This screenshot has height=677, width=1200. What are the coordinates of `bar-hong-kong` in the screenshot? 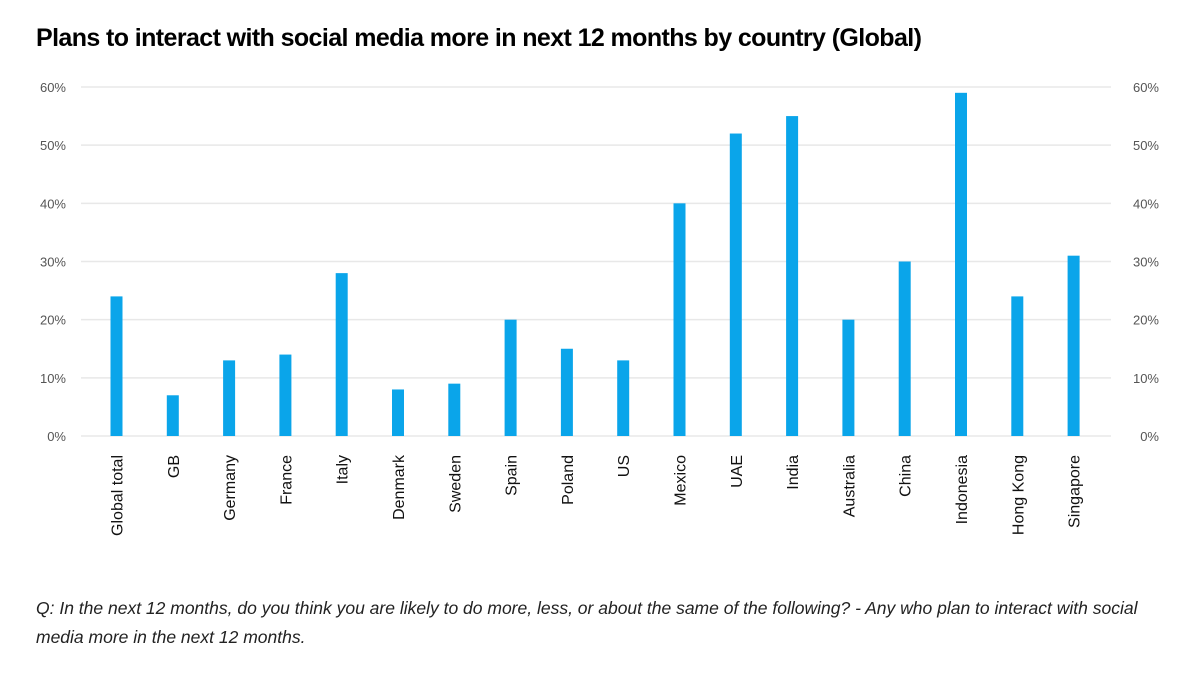 It's located at (1017, 366).